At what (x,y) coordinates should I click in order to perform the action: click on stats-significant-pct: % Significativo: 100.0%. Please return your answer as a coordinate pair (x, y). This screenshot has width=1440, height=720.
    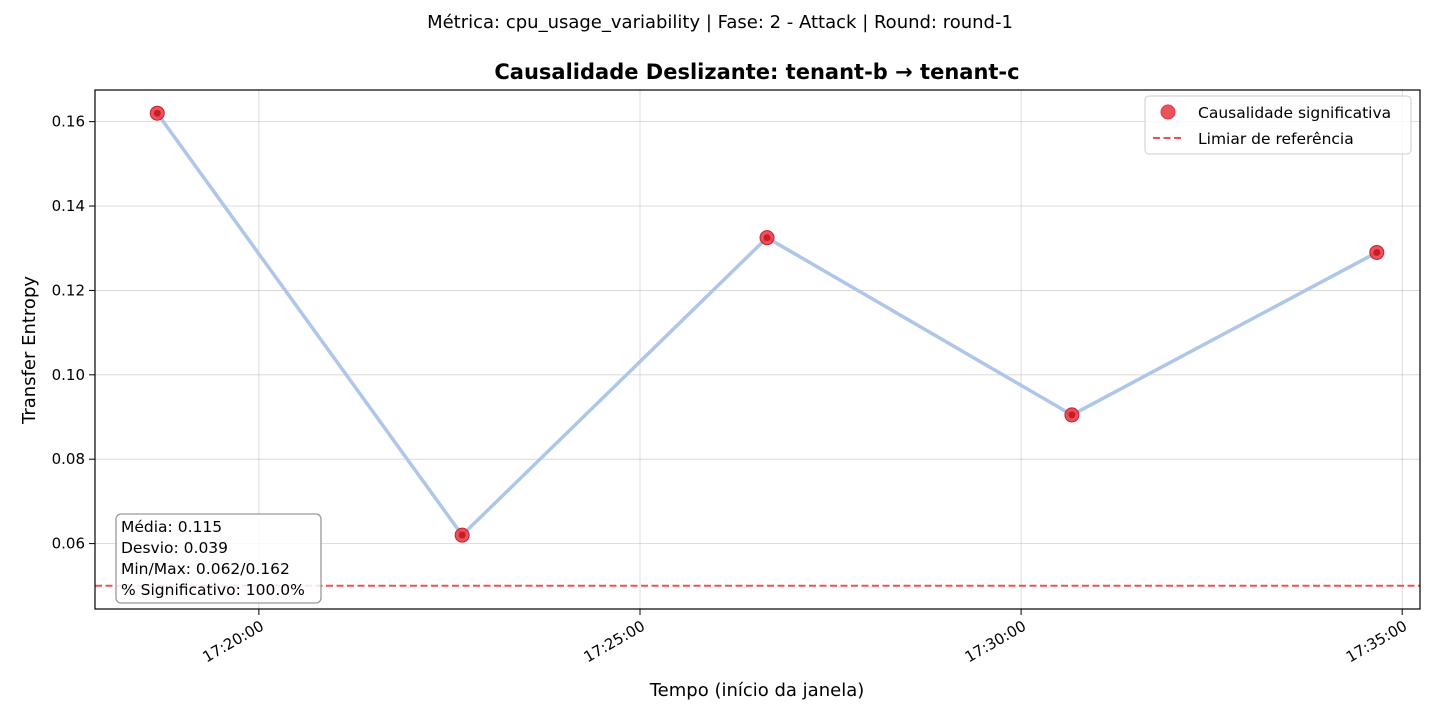
    Looking at the image, I should click on (213, 590).